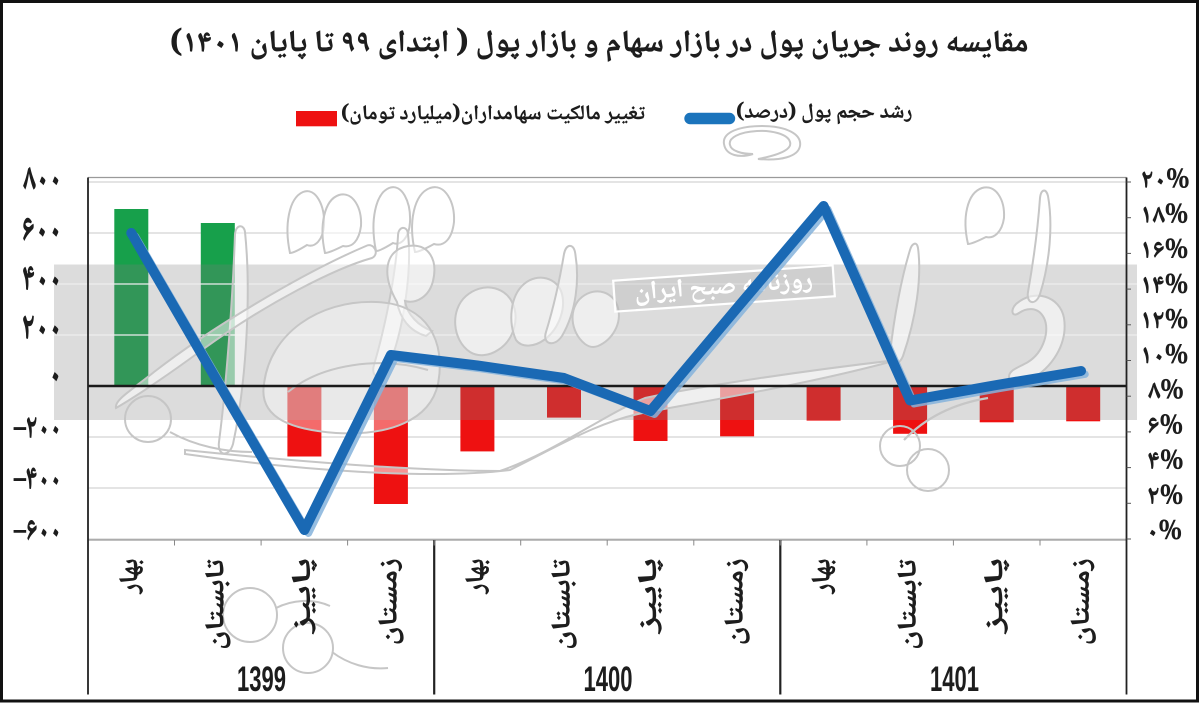  What do you see at coordinates (608, 679) in the screenshot?
I see `svg-text: 1400` at bounding box center [608, 679].